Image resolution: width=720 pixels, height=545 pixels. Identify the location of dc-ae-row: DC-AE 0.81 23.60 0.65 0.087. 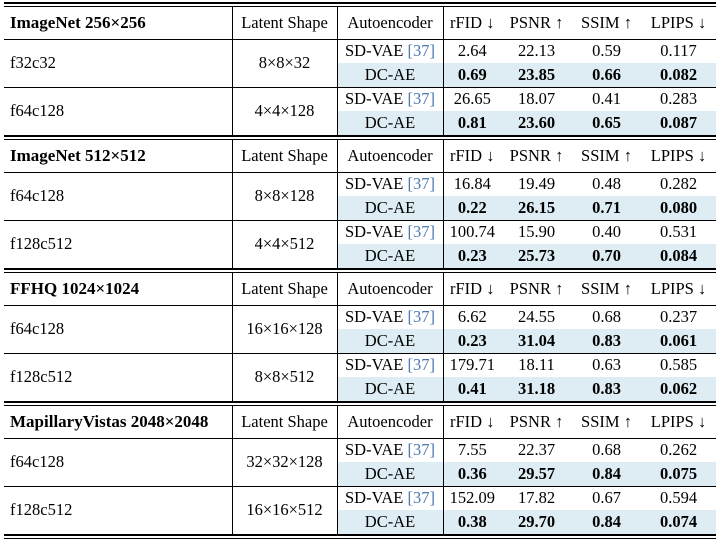
(360, 123).